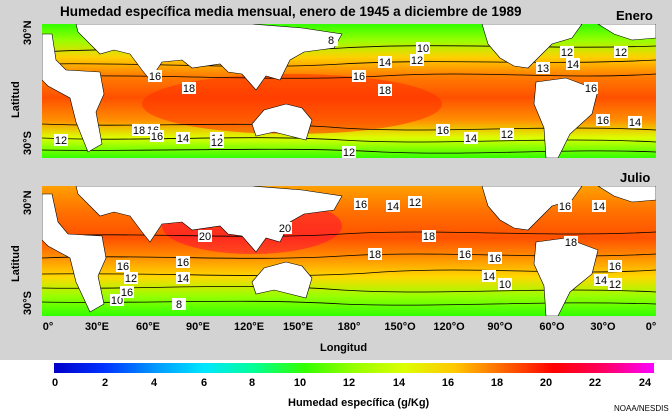  I want to click on x-tick-60e: 60°E, so click(148, 327).